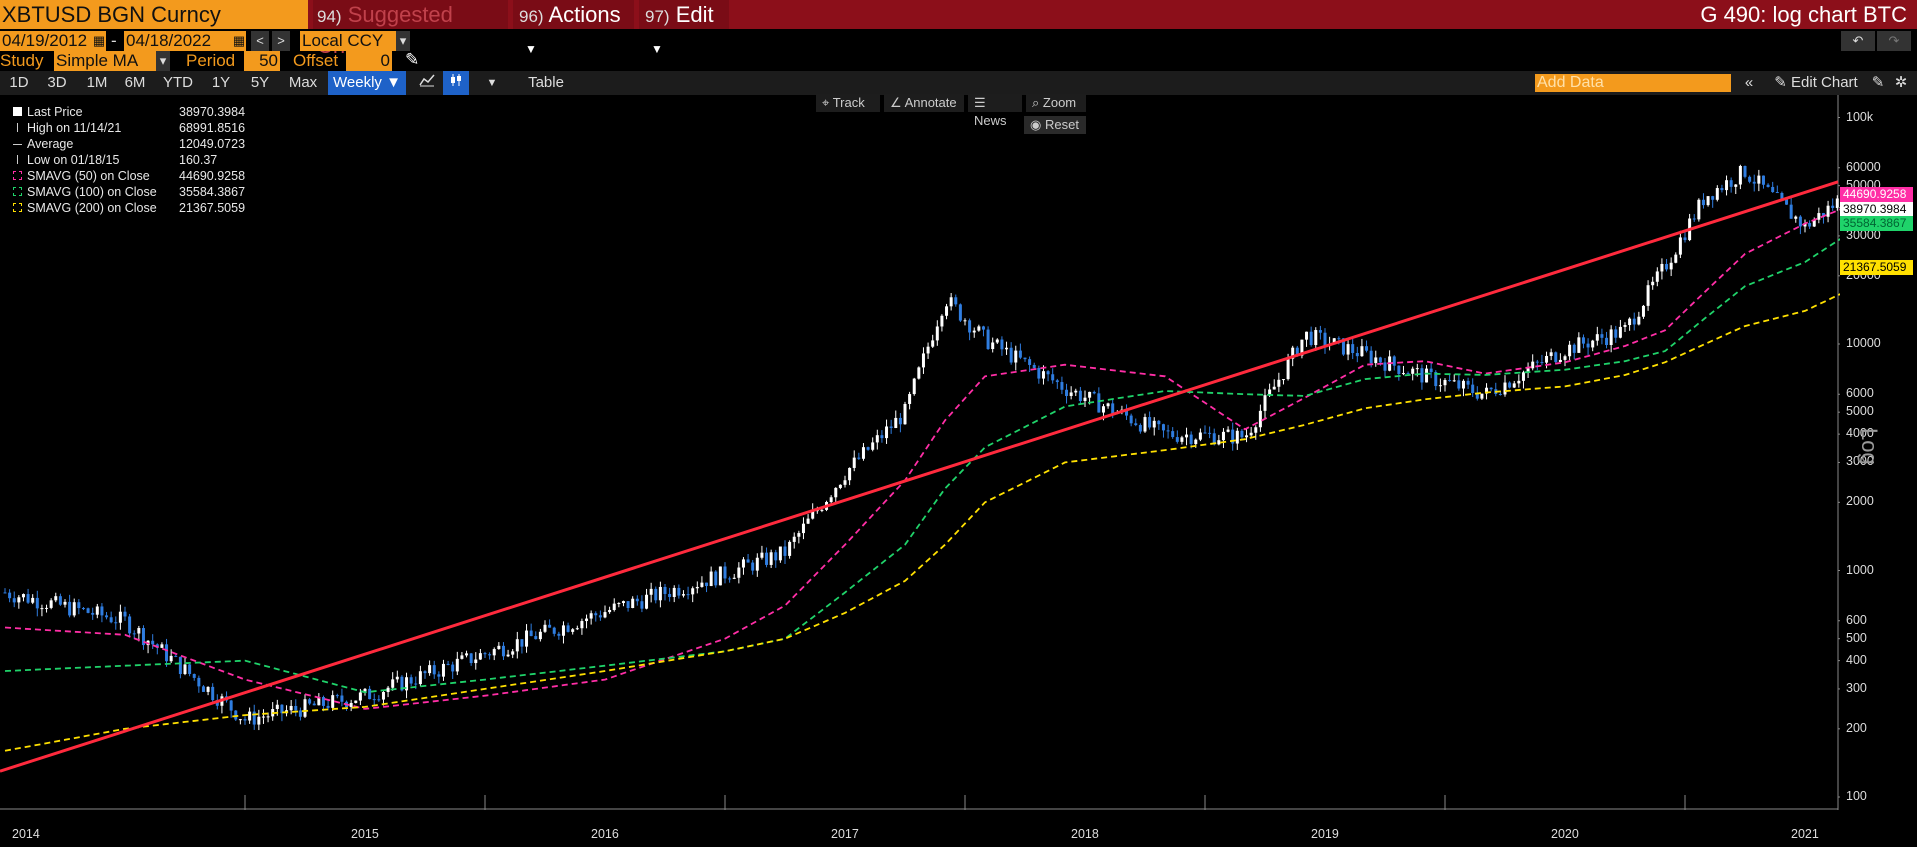 The image size is (1917, 847). Describe the element at coordinates (130, 112) in the screenshot. I see `legend-row: Last Price 38970.3984` at that location.